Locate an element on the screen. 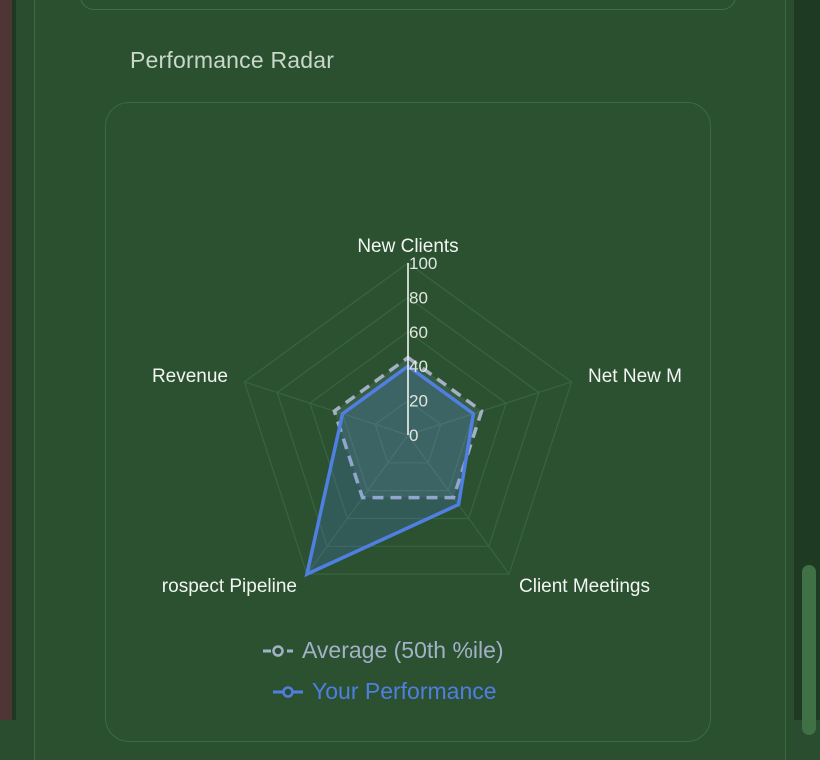 The height and width of the screenshot is (760, 820). radar-series is located at coordinates (394, 466).